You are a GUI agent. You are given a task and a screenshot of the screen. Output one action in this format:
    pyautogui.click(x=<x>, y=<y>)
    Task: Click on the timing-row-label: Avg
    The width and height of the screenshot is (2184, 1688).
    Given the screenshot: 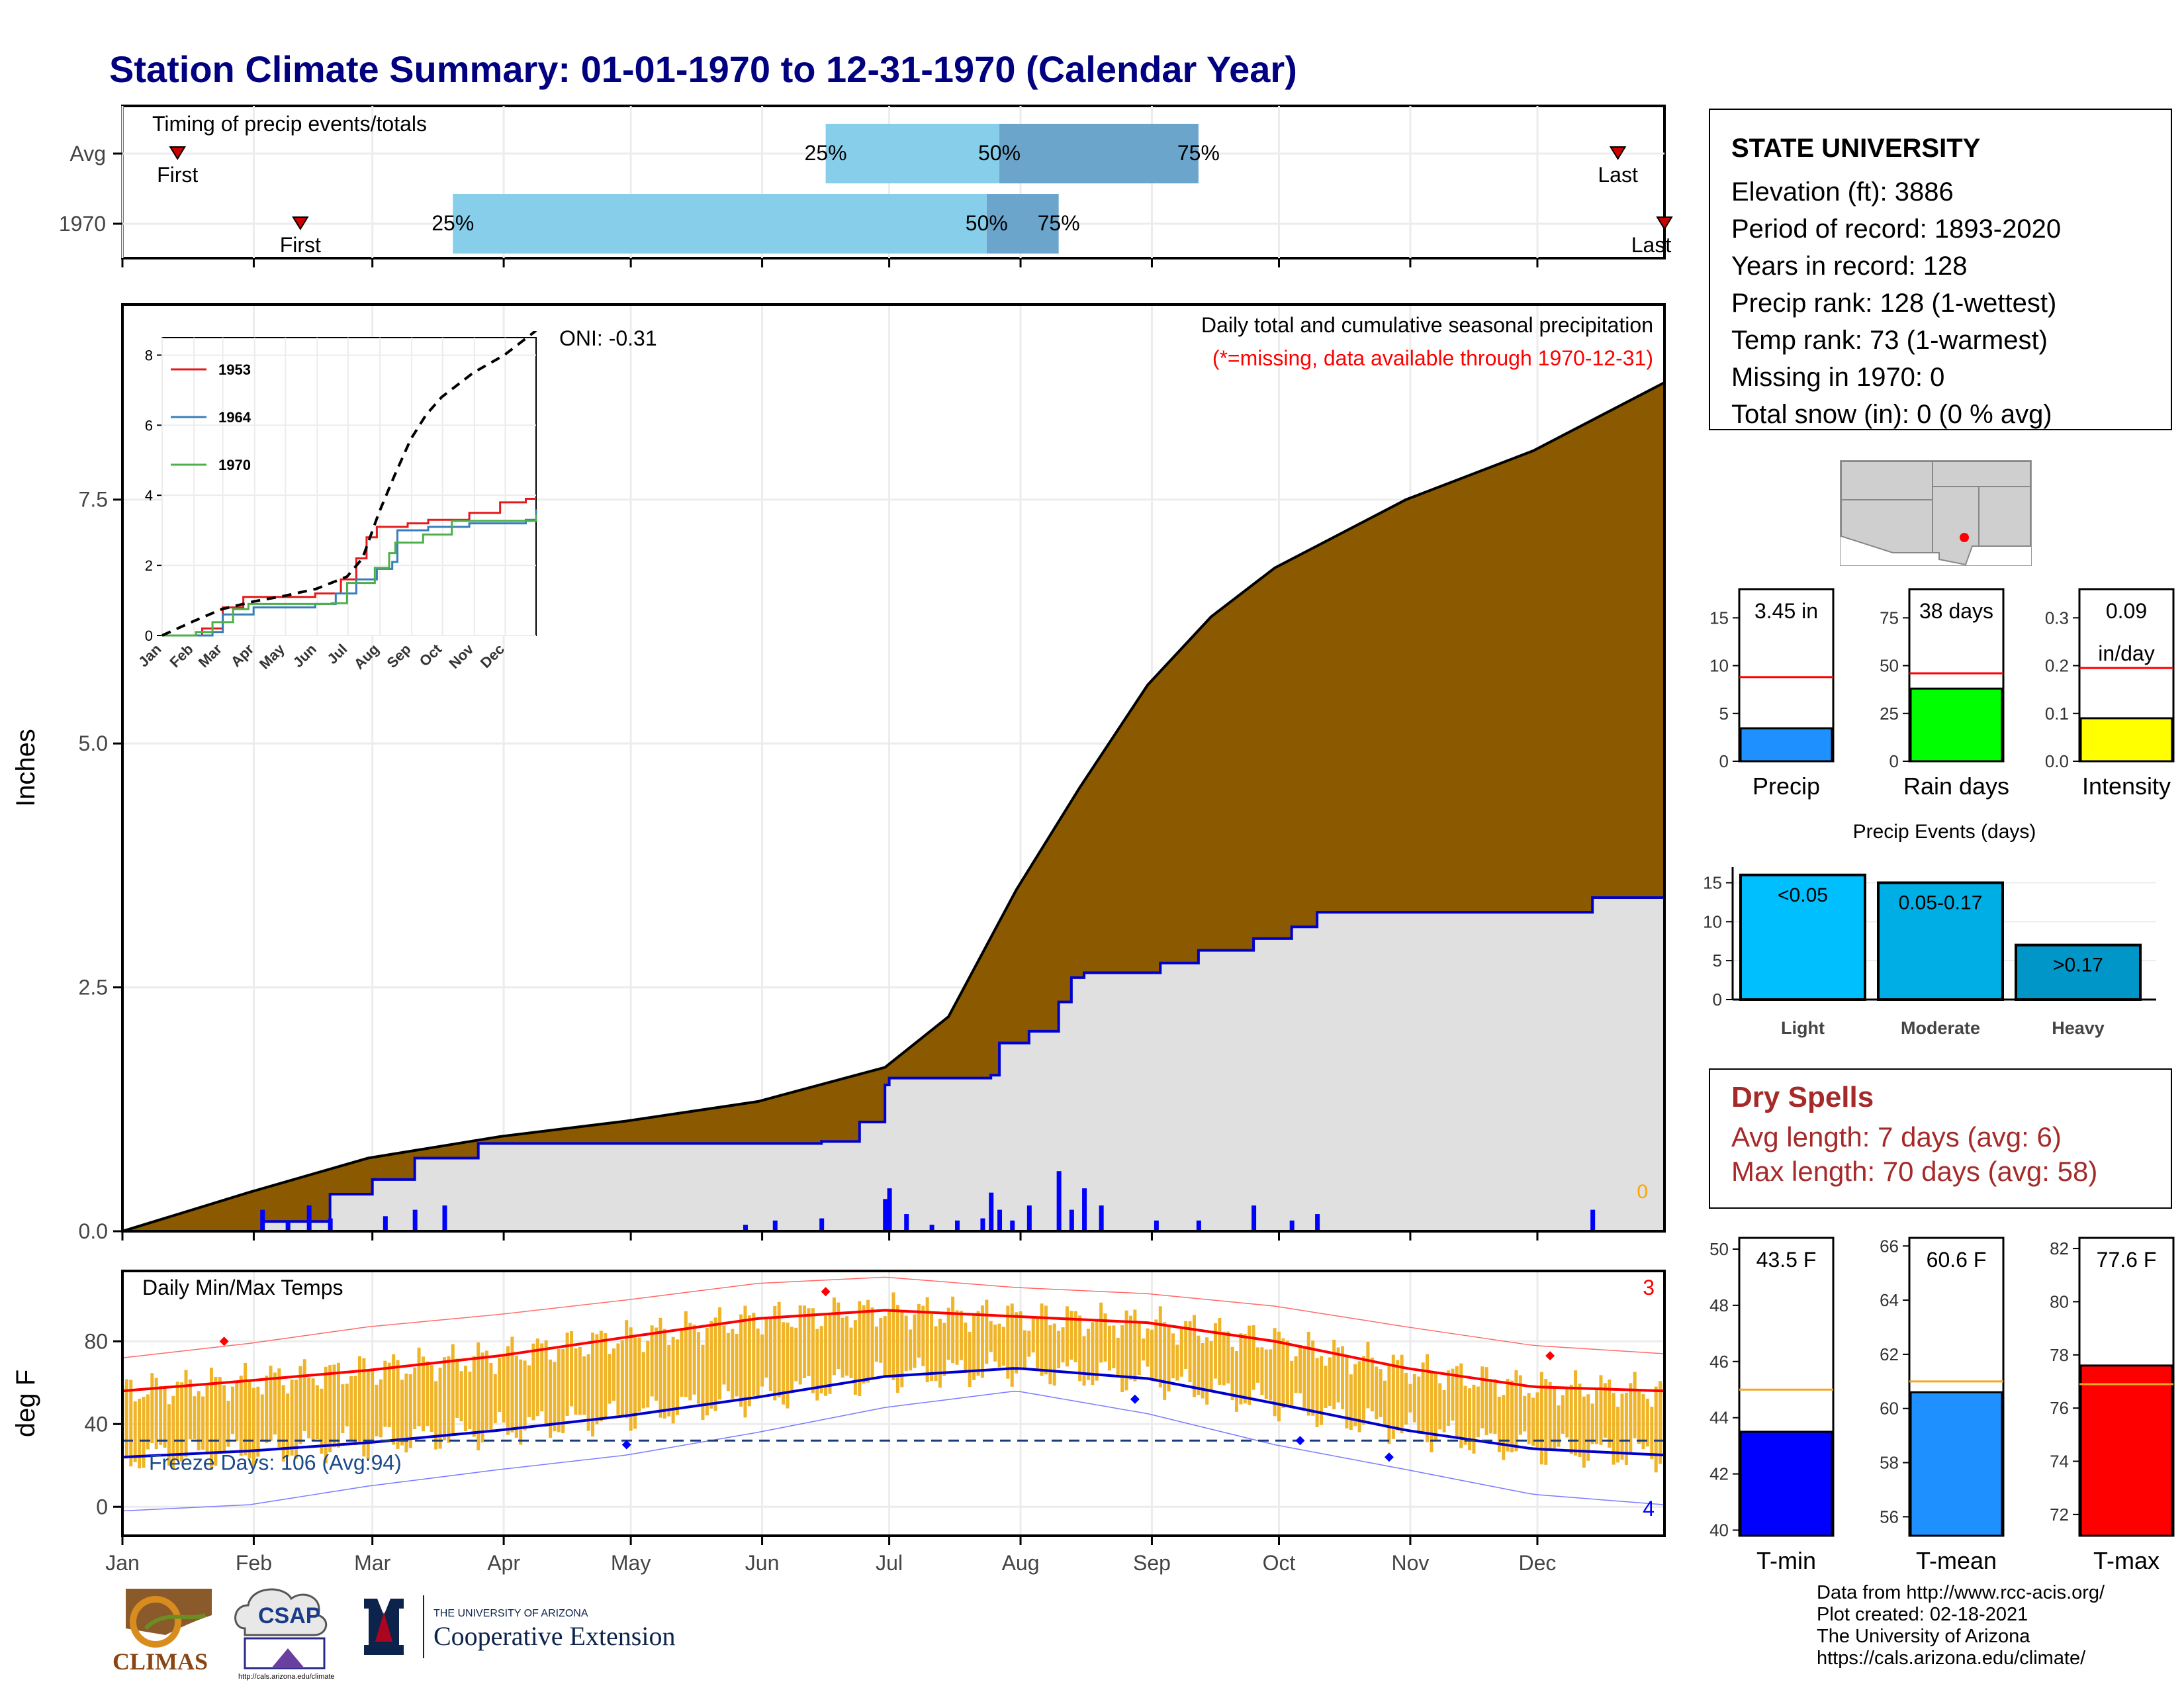 What is the action you would take?
    pyautogui.click(x=87, y=153)
    